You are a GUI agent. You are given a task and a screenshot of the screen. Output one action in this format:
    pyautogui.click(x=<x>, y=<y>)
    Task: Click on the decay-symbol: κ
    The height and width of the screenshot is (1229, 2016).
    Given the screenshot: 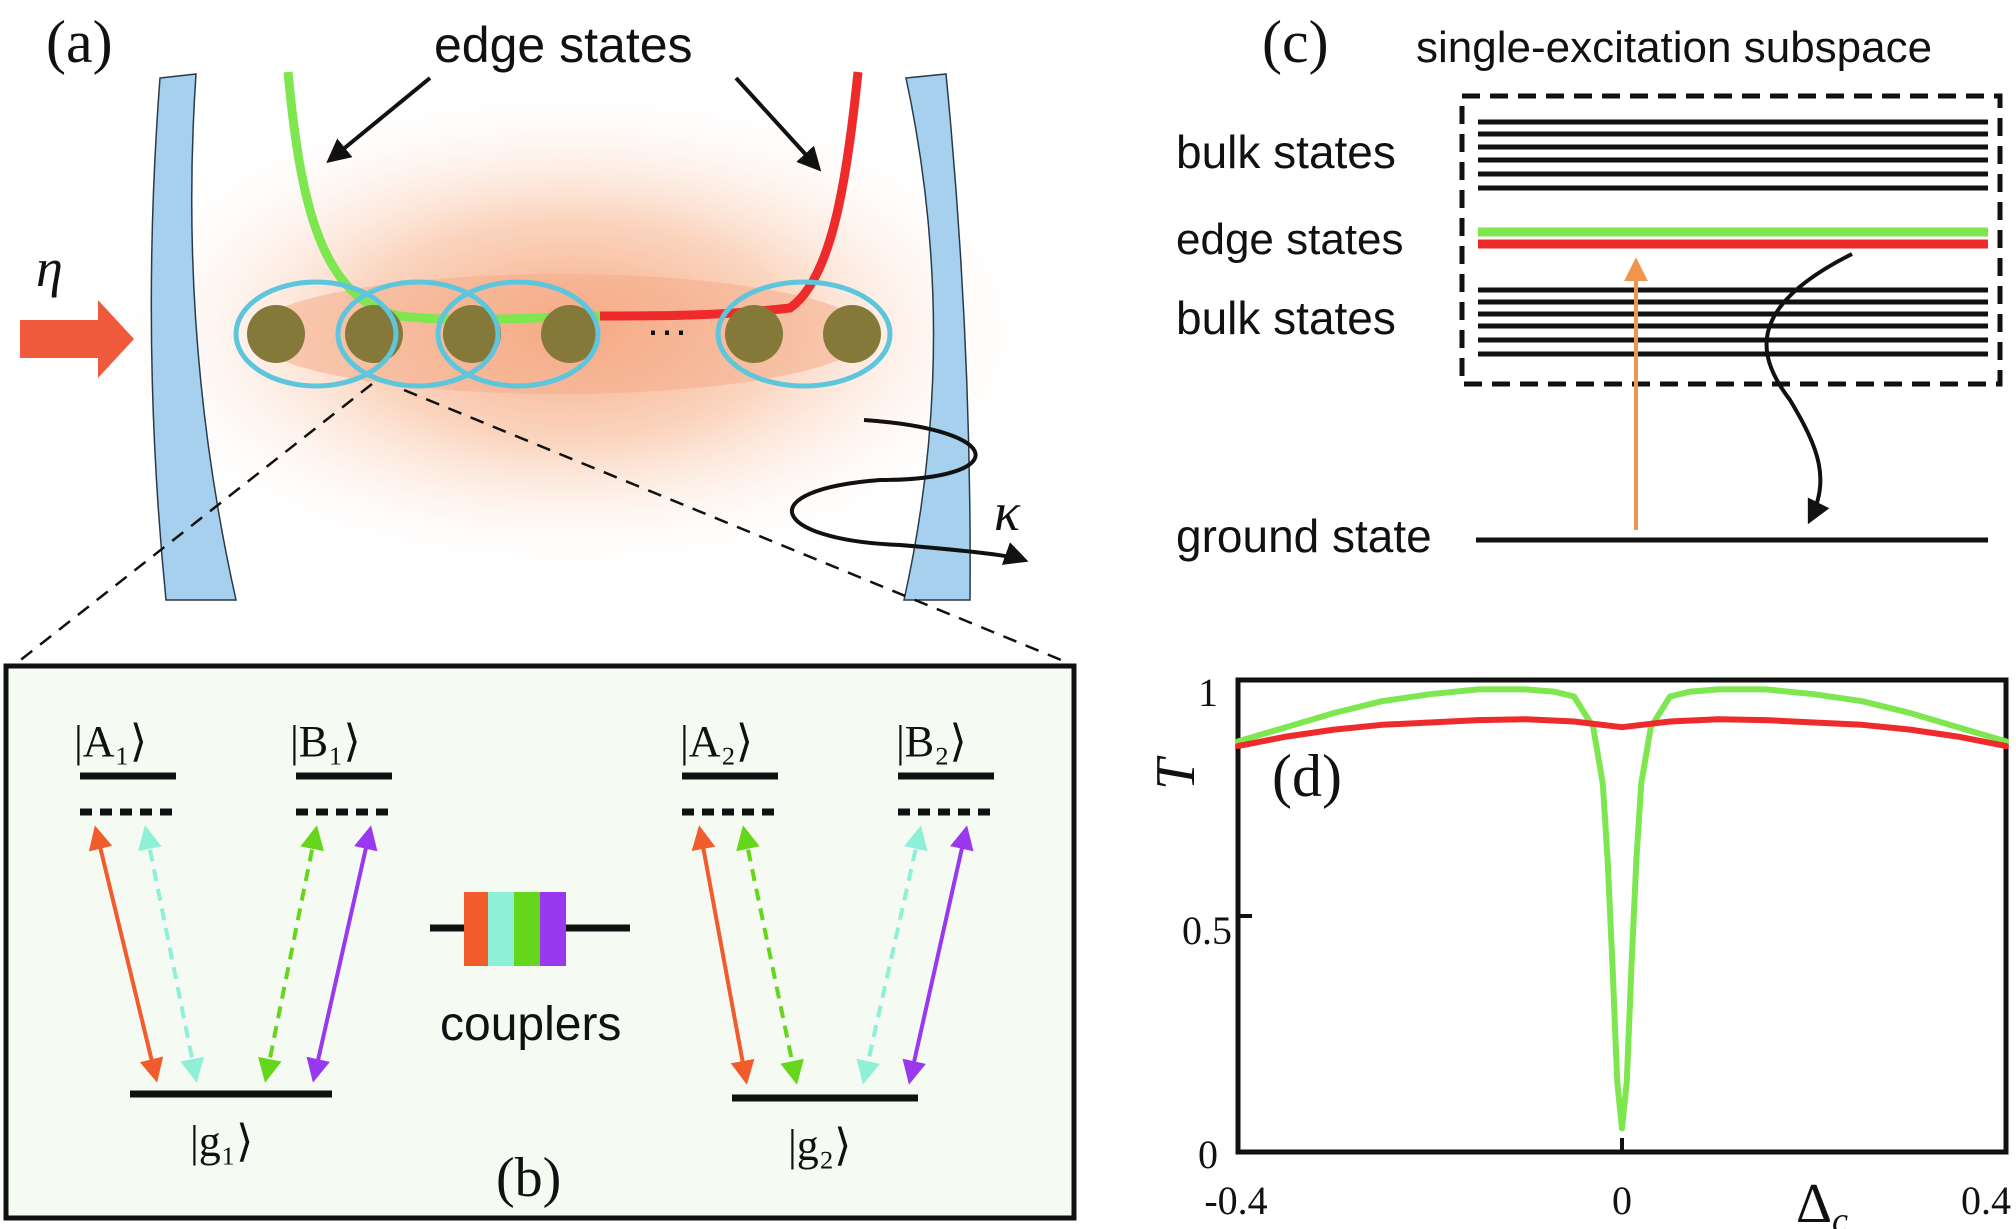 What is the action you would take?
    pyautogui.click(x=1007, y=512)
    